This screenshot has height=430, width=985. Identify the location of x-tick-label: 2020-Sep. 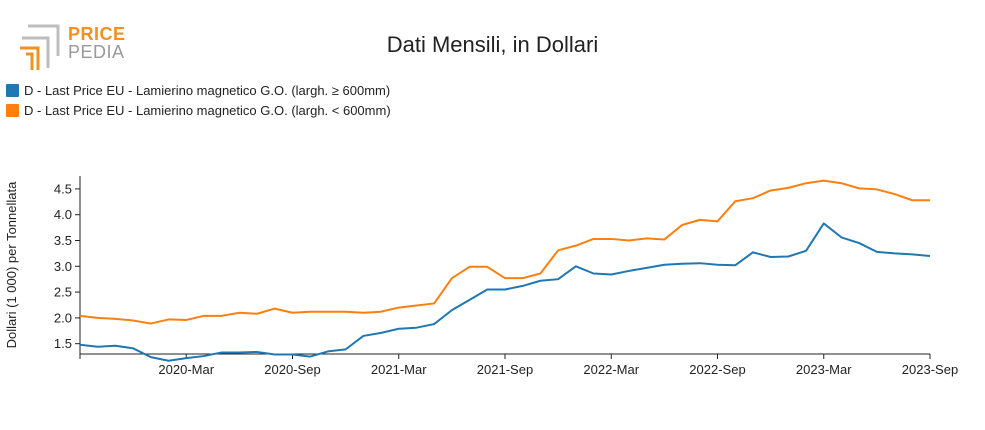
(292, 369).